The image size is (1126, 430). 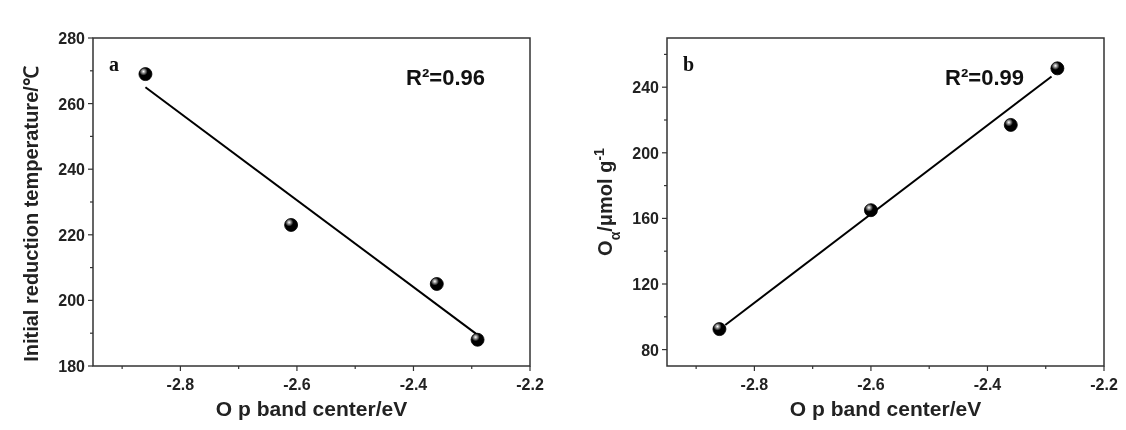 I want to click on y-axis-title: Initial reduction temperature/℃, so click(x=31, y=214).